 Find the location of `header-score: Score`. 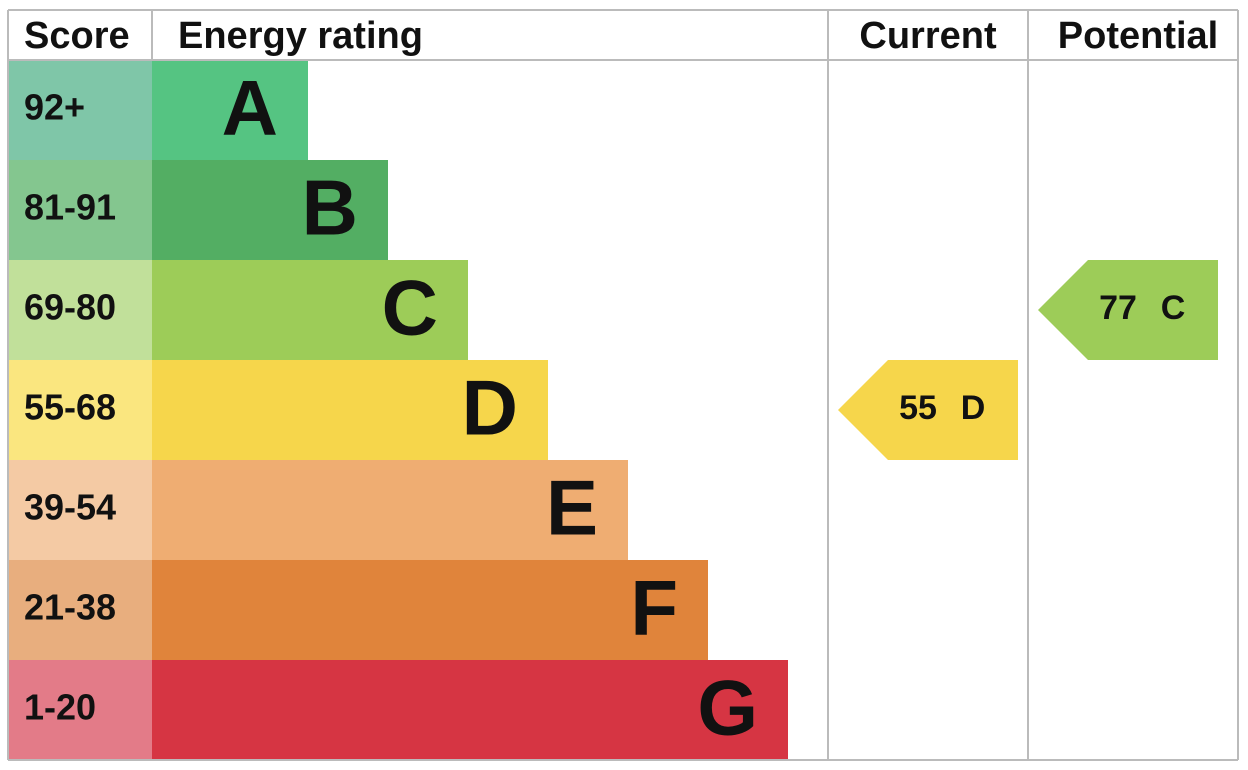

header-score: Score is located at coordinates (77, 36).